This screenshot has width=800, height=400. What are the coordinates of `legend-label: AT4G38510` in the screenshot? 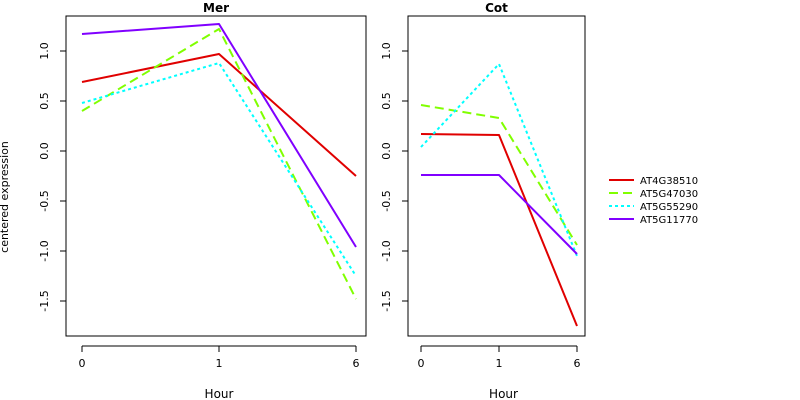 It's located at (669, 181).